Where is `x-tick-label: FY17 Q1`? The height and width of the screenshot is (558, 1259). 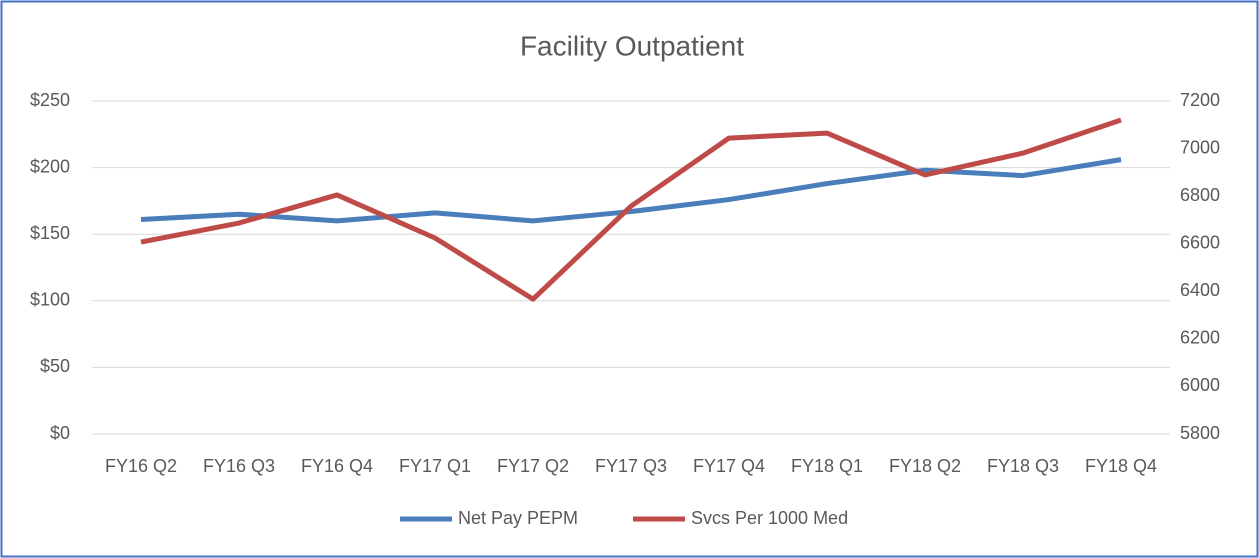 x-tick-label: FY17 Q1 is located at coordinates (435, 466).